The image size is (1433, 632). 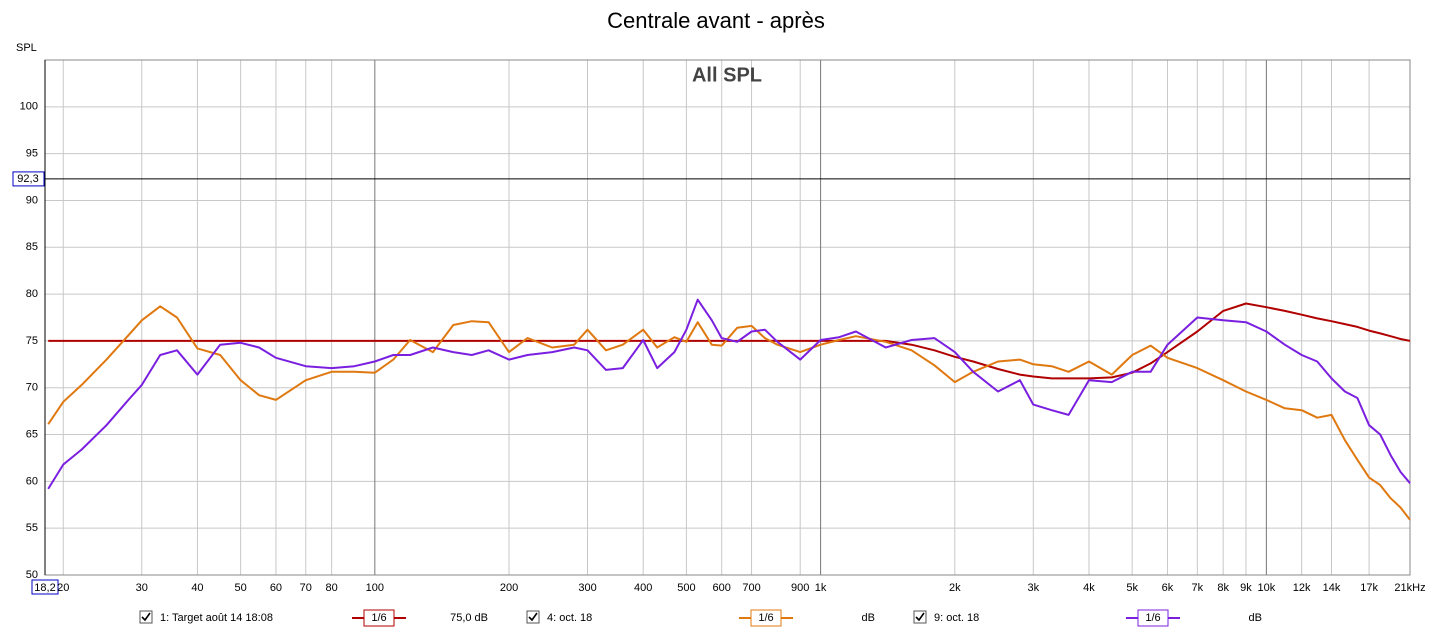 I want to click on y-tick-label: 95, so click(x=32, y=154).